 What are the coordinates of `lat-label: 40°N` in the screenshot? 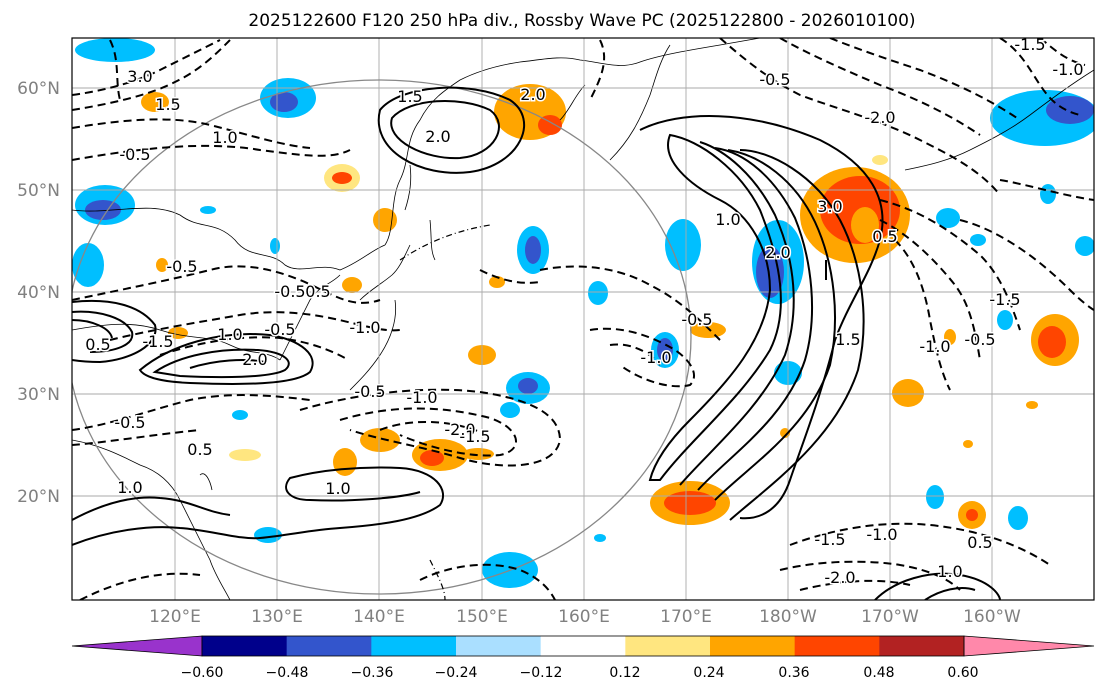 It's located at (38, 293).